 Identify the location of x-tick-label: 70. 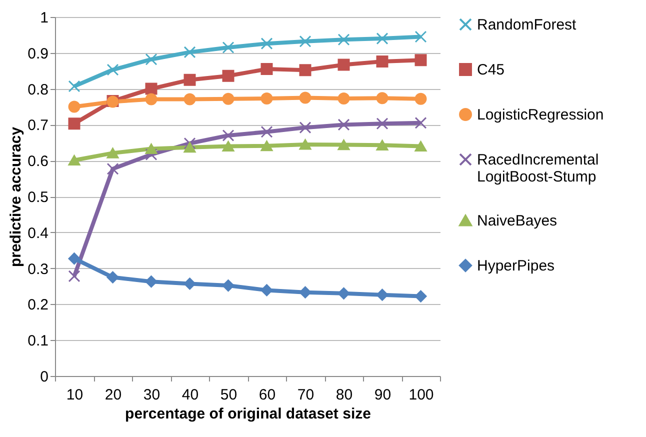
(305, 395).